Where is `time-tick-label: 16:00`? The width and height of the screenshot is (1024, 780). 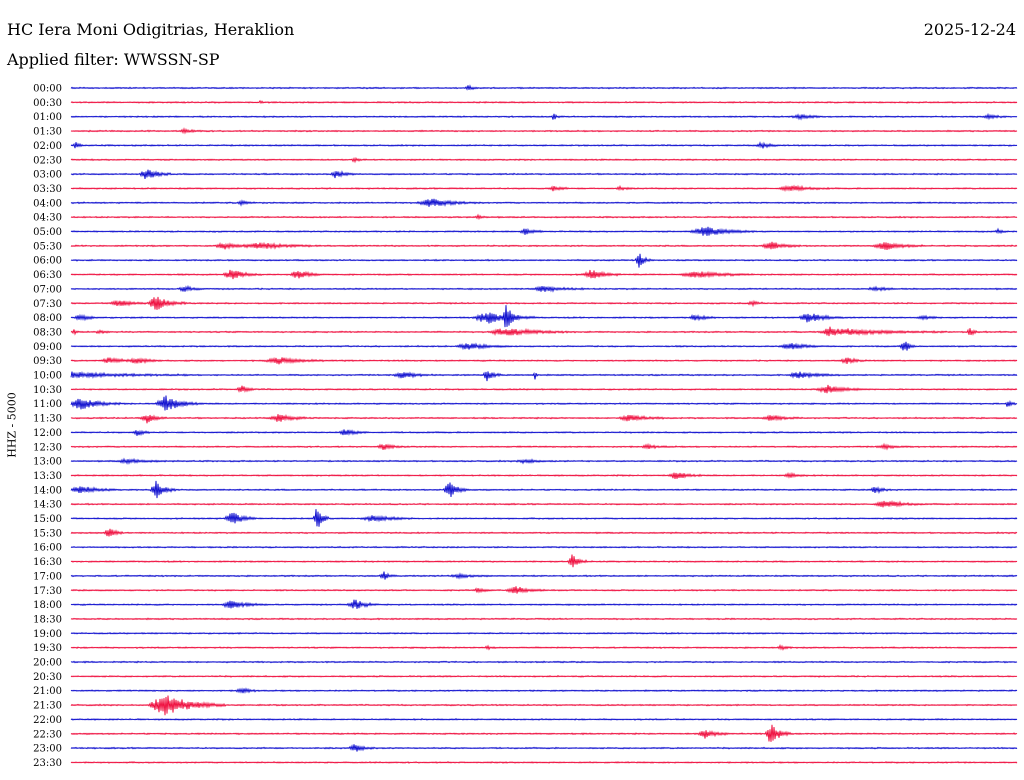
time-tick-label: 16:00 is located at coordinates (47, 548).